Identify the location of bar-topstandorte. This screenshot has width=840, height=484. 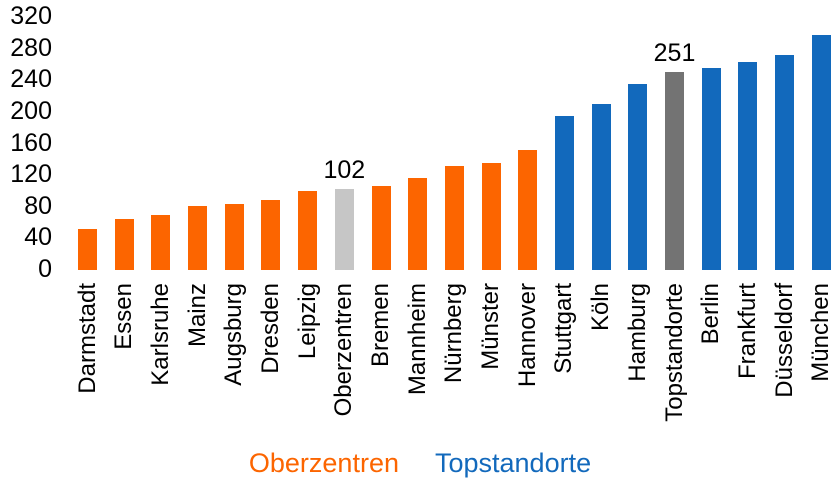
(674, 170).